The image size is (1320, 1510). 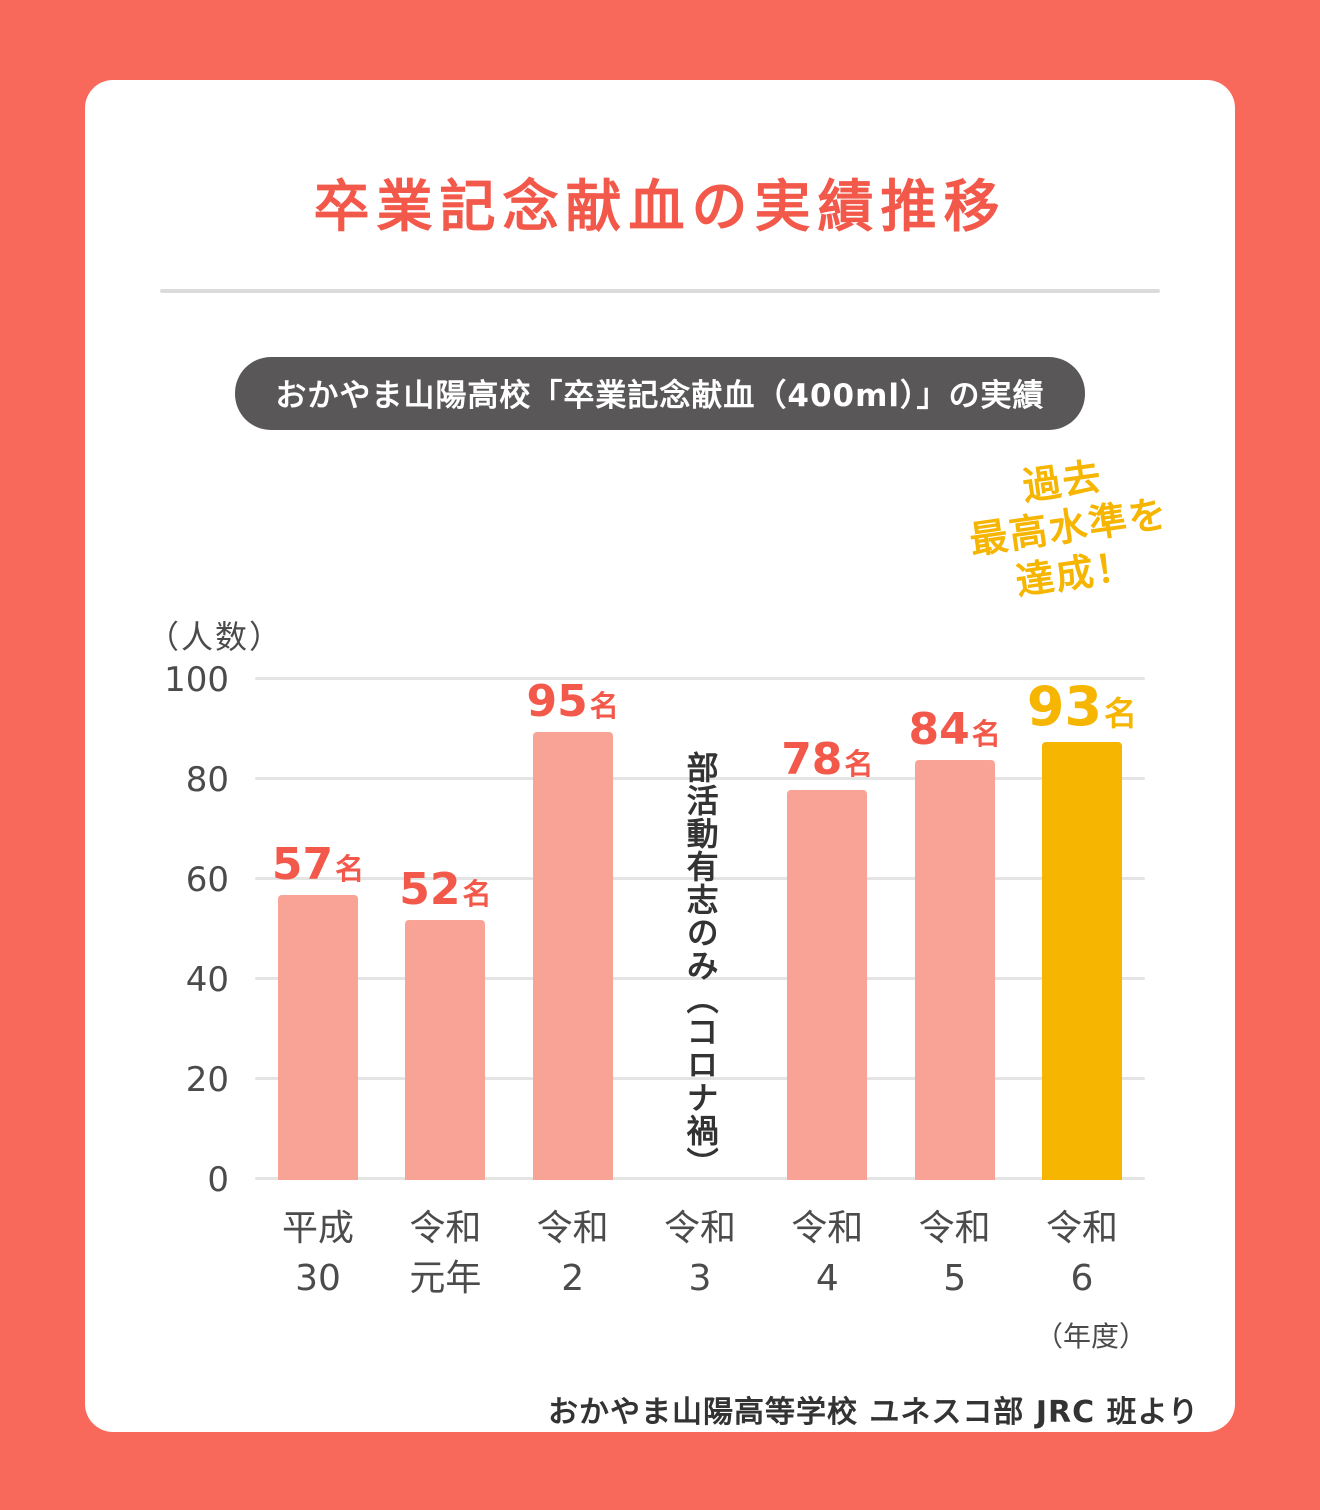 I want to click on bar-value-label-1: 52名, so click(x=445, y=890).